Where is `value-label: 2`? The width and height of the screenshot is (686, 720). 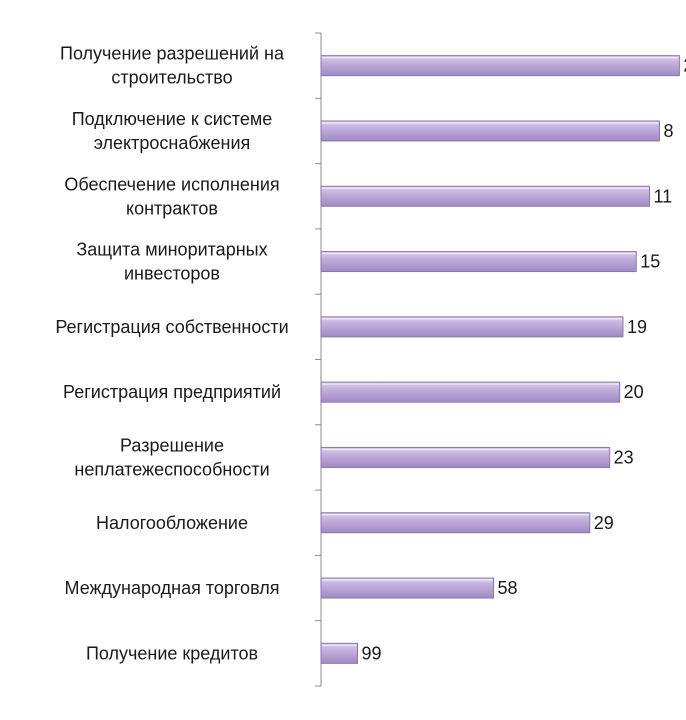 value-label: 2 is located at coordinates (684, 66).